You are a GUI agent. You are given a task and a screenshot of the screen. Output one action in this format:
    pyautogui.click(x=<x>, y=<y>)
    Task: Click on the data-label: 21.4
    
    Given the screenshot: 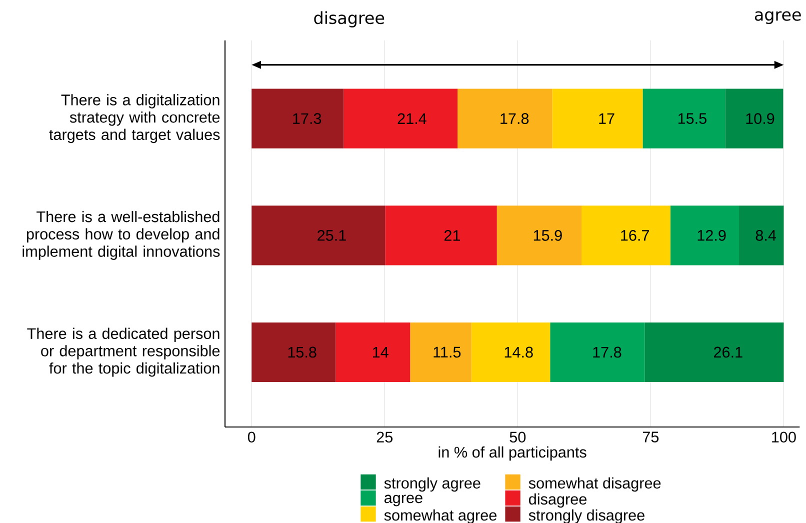 What is the action you would take?
    pyautogui.click(x=412, y=118)
    